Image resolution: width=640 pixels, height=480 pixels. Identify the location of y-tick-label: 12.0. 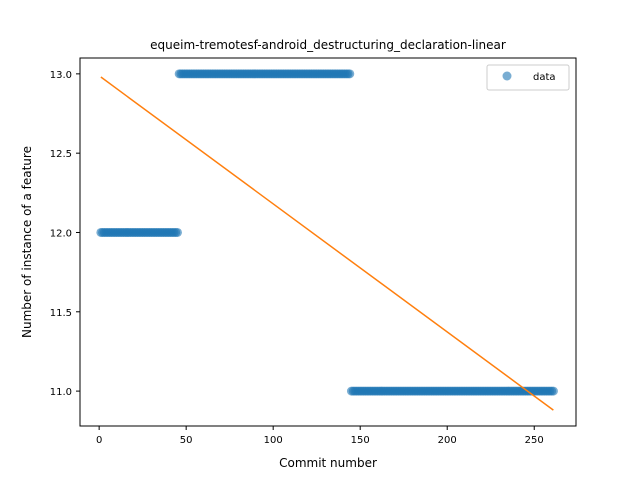
(61, 233).